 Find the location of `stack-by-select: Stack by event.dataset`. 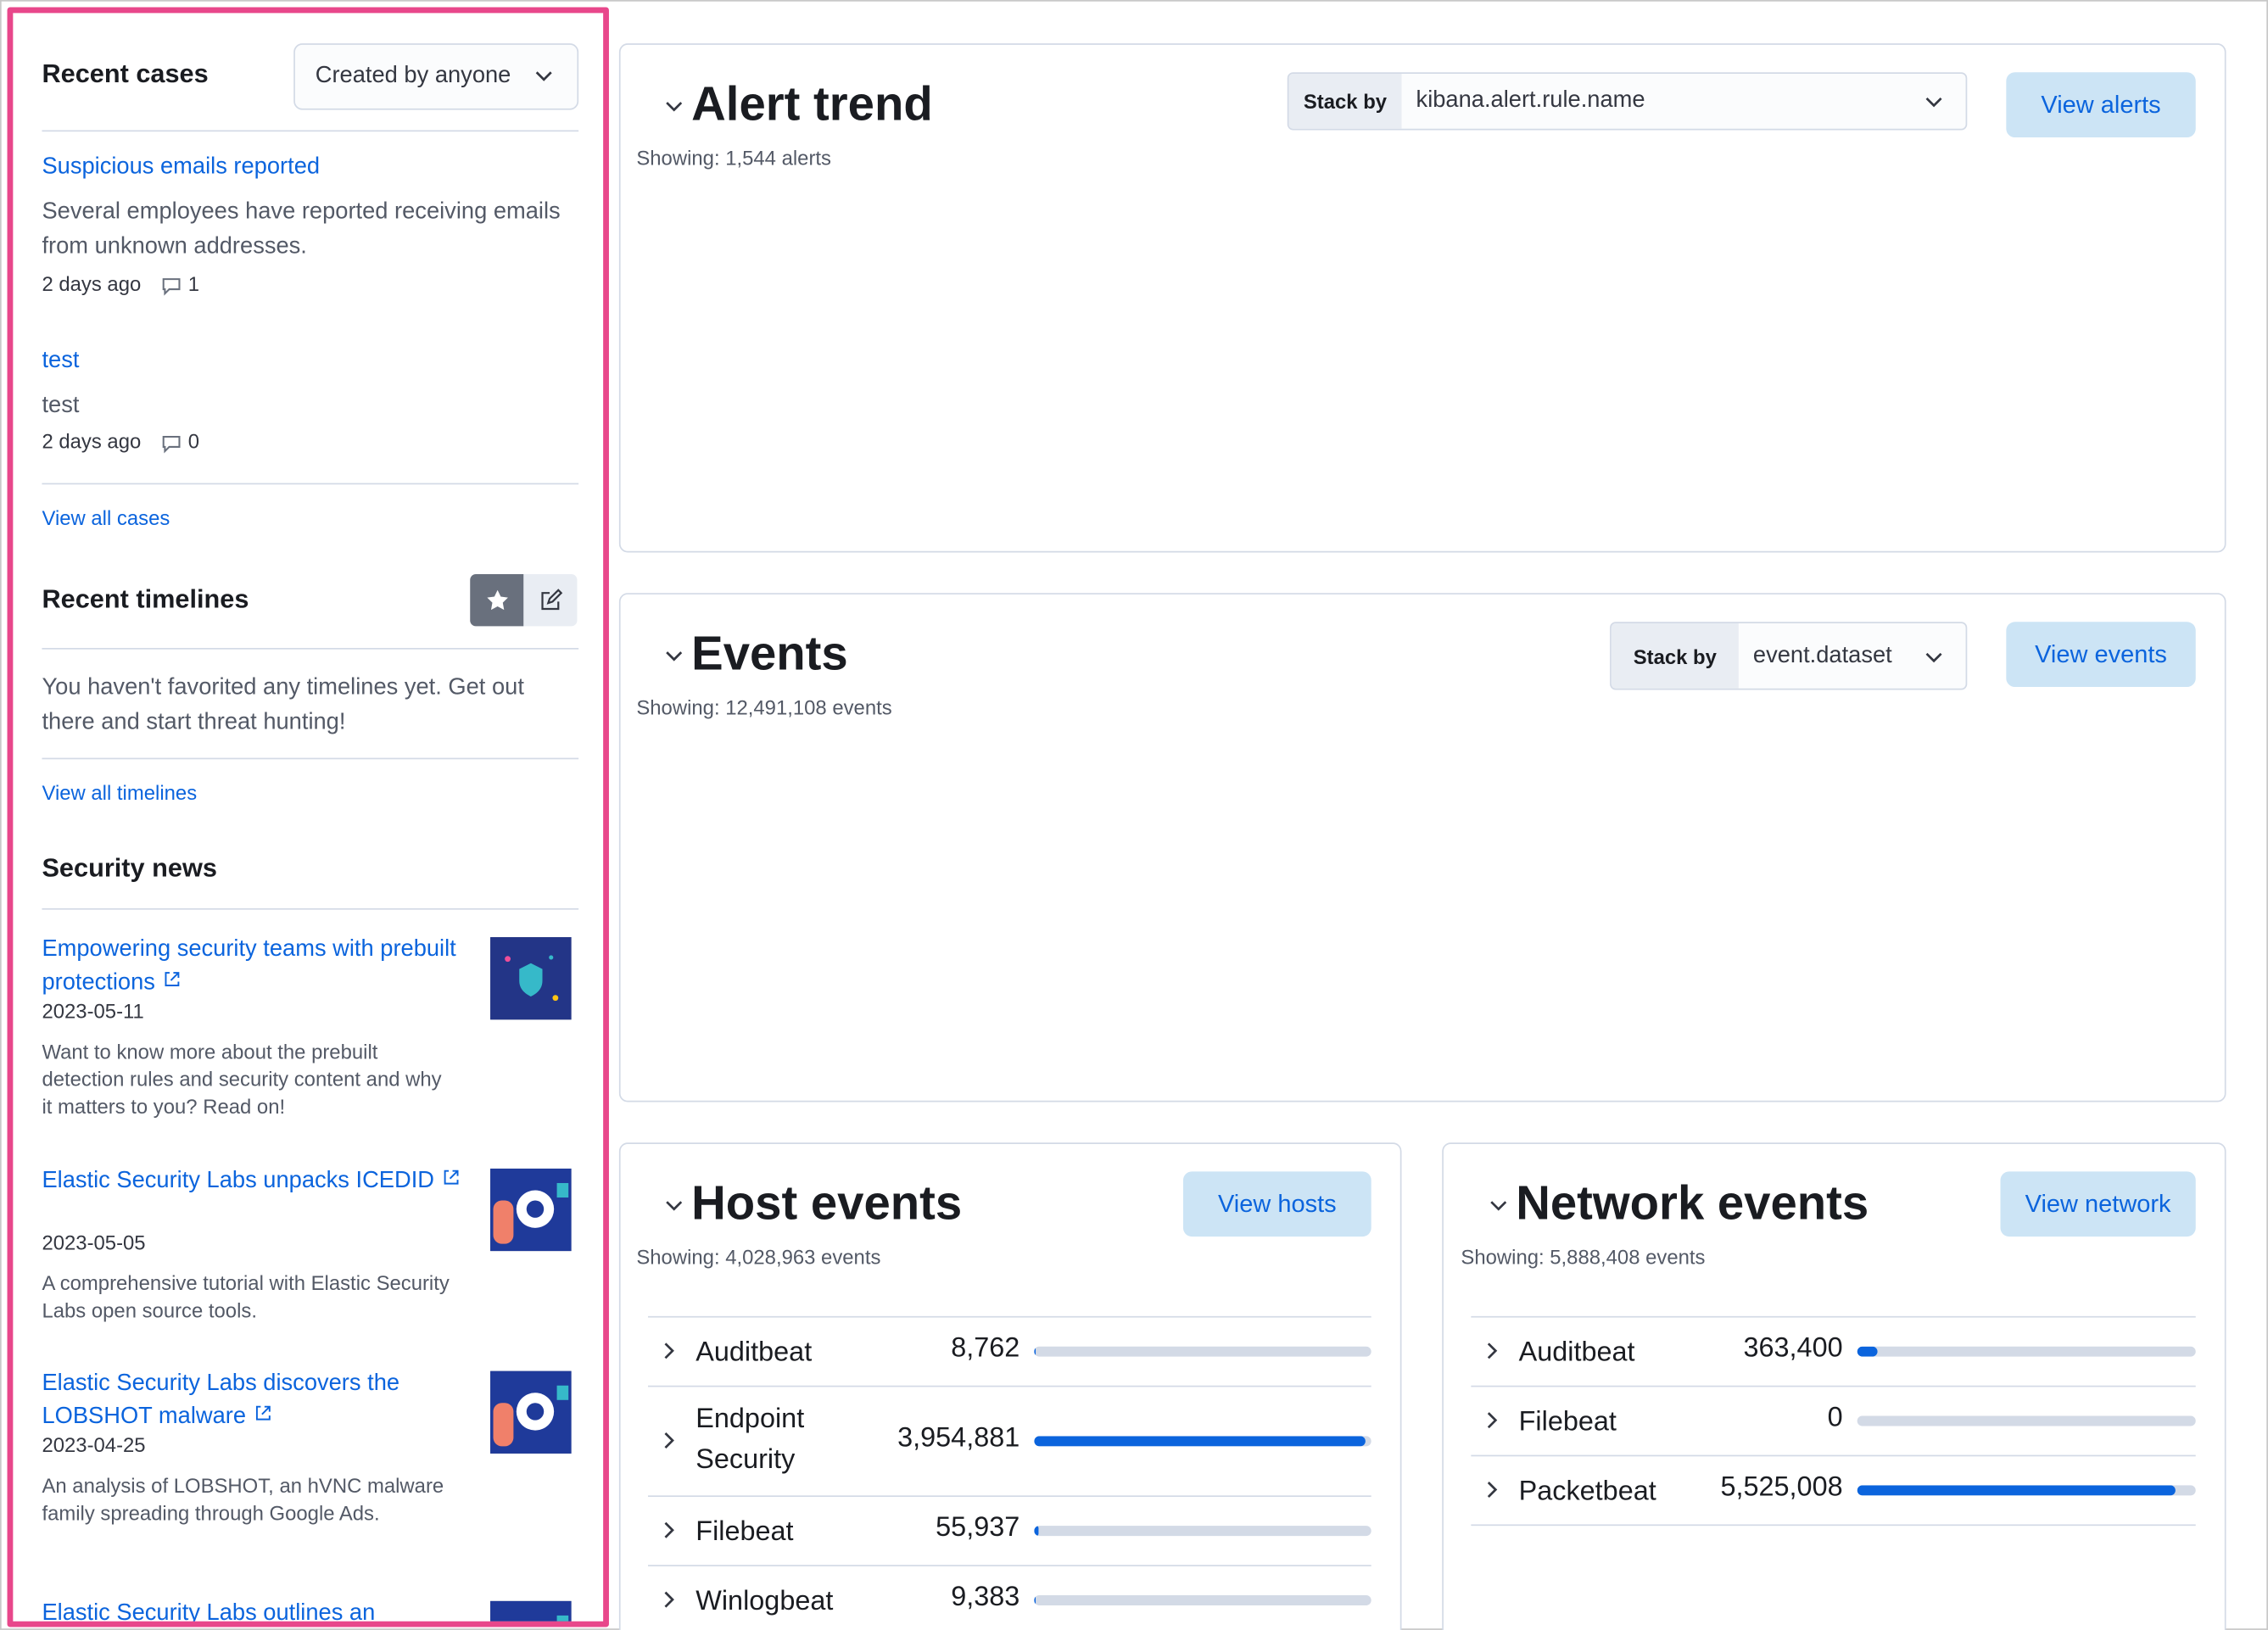

stack-by-select: Stack by event.dataset is located at coordinates (1789, 656).